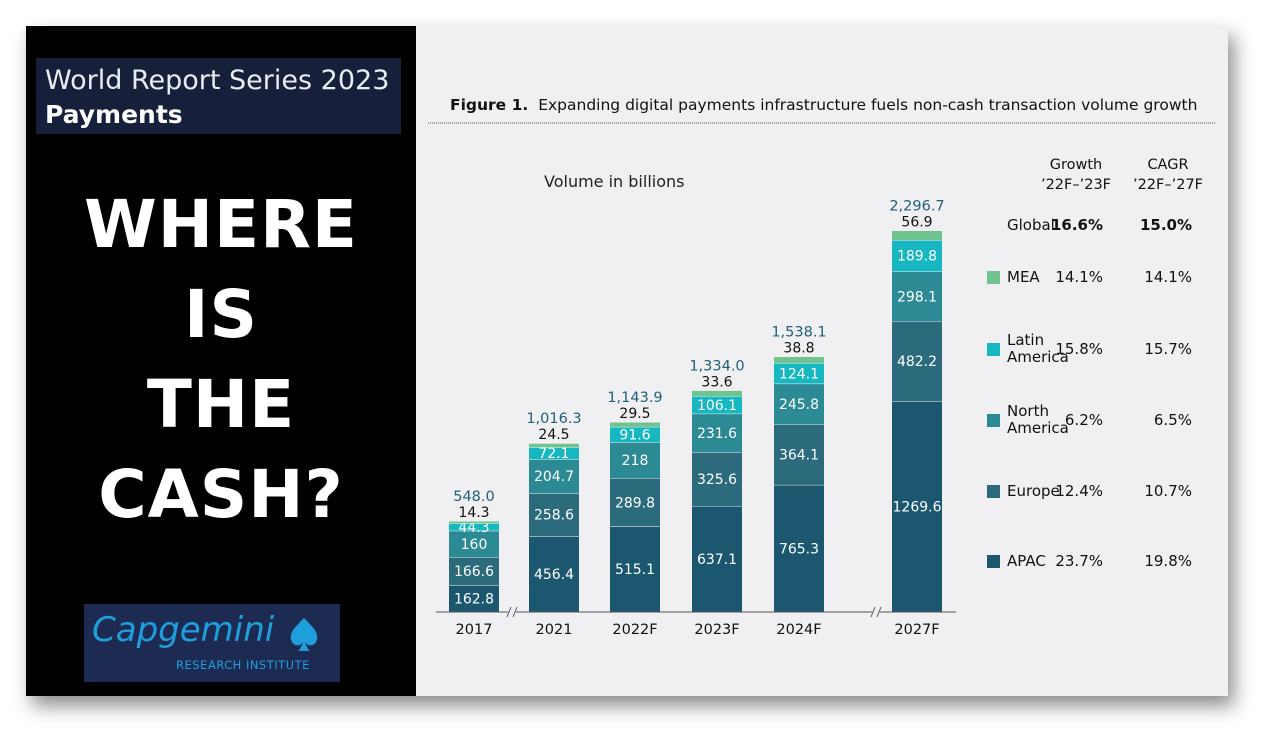  Describe the element at coordinates (1079, 349) in the screenshot. I see `growth-value: 15.8%` at that location.